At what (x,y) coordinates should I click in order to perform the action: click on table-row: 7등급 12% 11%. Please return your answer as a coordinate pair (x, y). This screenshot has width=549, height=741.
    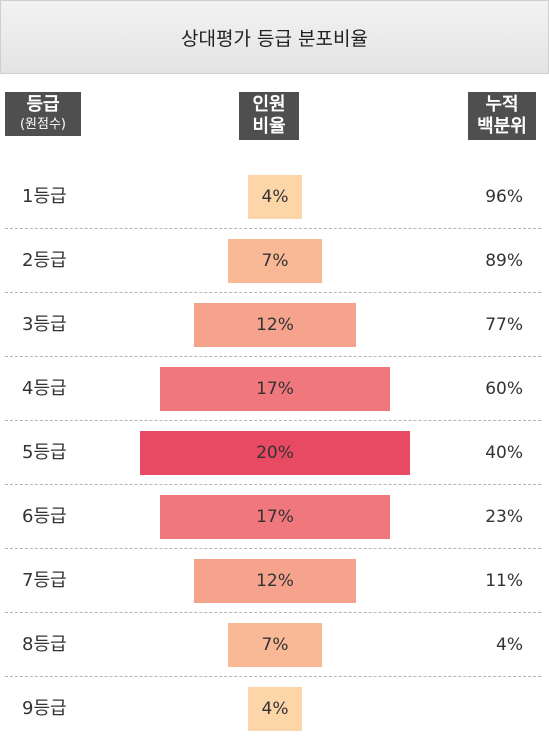
    Looking at the image, I should click on (274, 581).